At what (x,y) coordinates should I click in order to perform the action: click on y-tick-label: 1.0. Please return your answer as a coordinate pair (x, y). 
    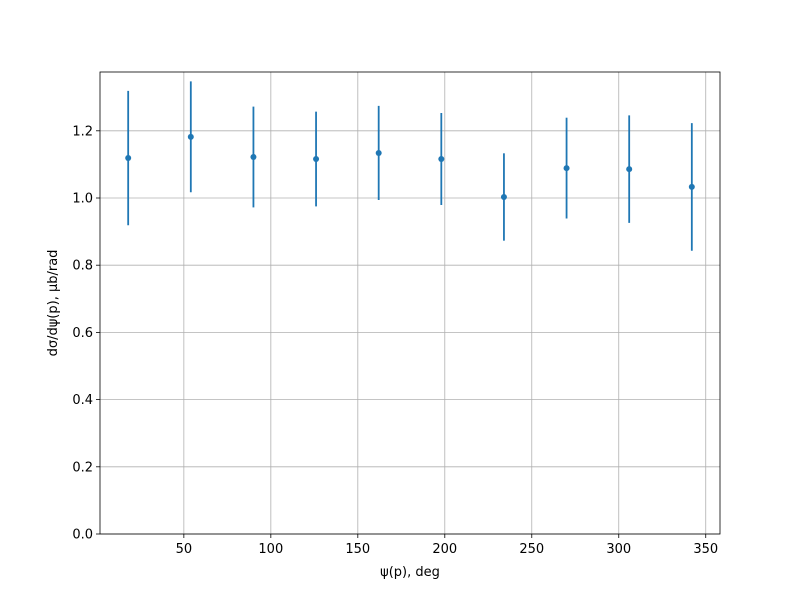
    Looking at the image, I should click on (82, 199).